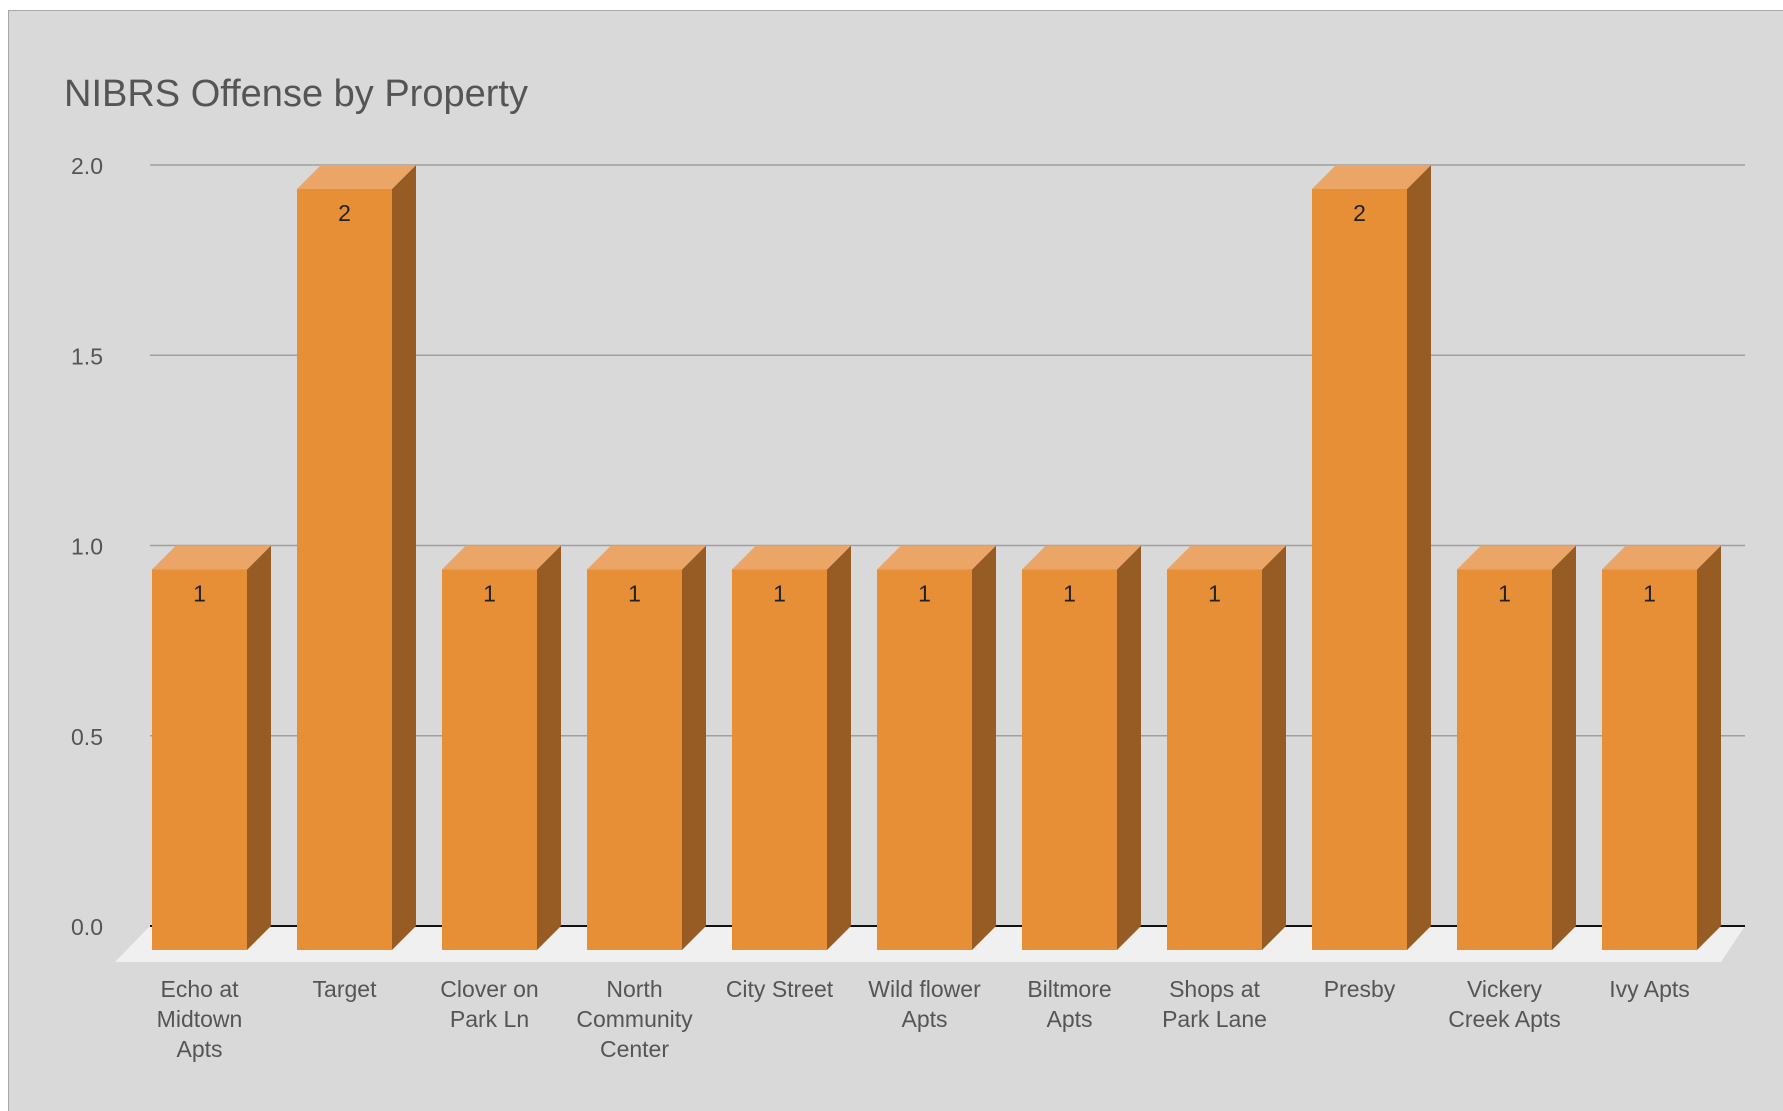 This screenshot has height=1111, width=1783. I want to click on y-tick-label: 0.5, so click(87, 737).